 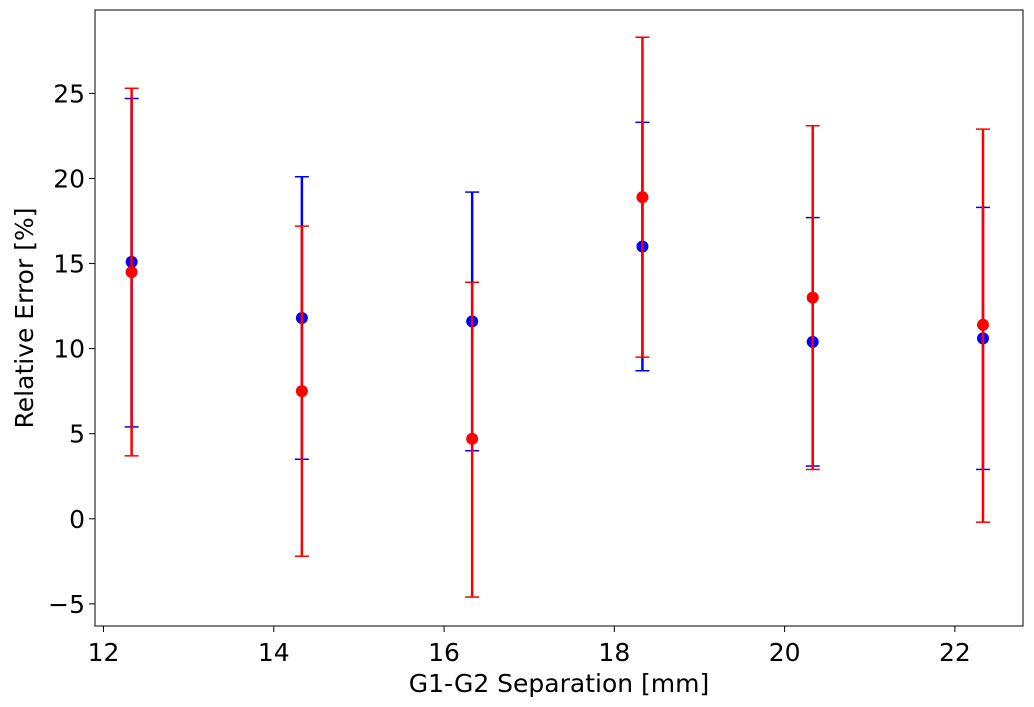 What do you see at coordinates (104, 652) in the screenshot?
I see `x-tick-label: 12` at bounding box center [104, 652].